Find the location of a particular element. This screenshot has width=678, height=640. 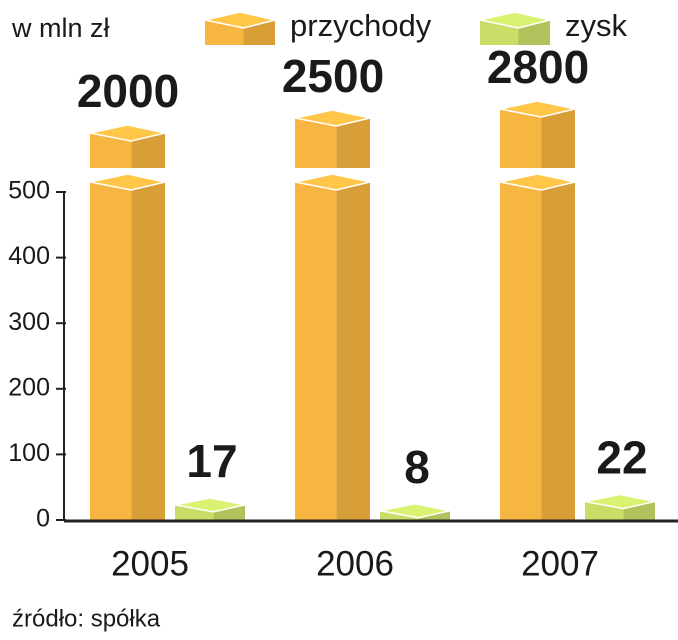

source: źródło: spółka is located at coordinates (86, 618).